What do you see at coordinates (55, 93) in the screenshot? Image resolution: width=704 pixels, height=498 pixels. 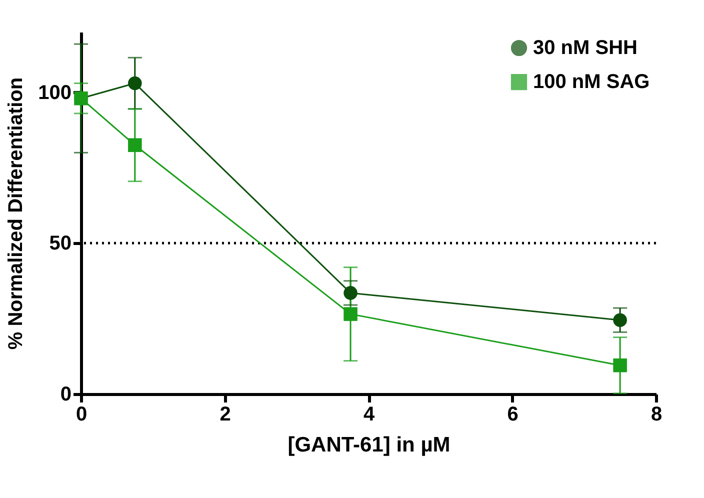 I see `y-tick-label: 100` at bounding box center [55, 93].